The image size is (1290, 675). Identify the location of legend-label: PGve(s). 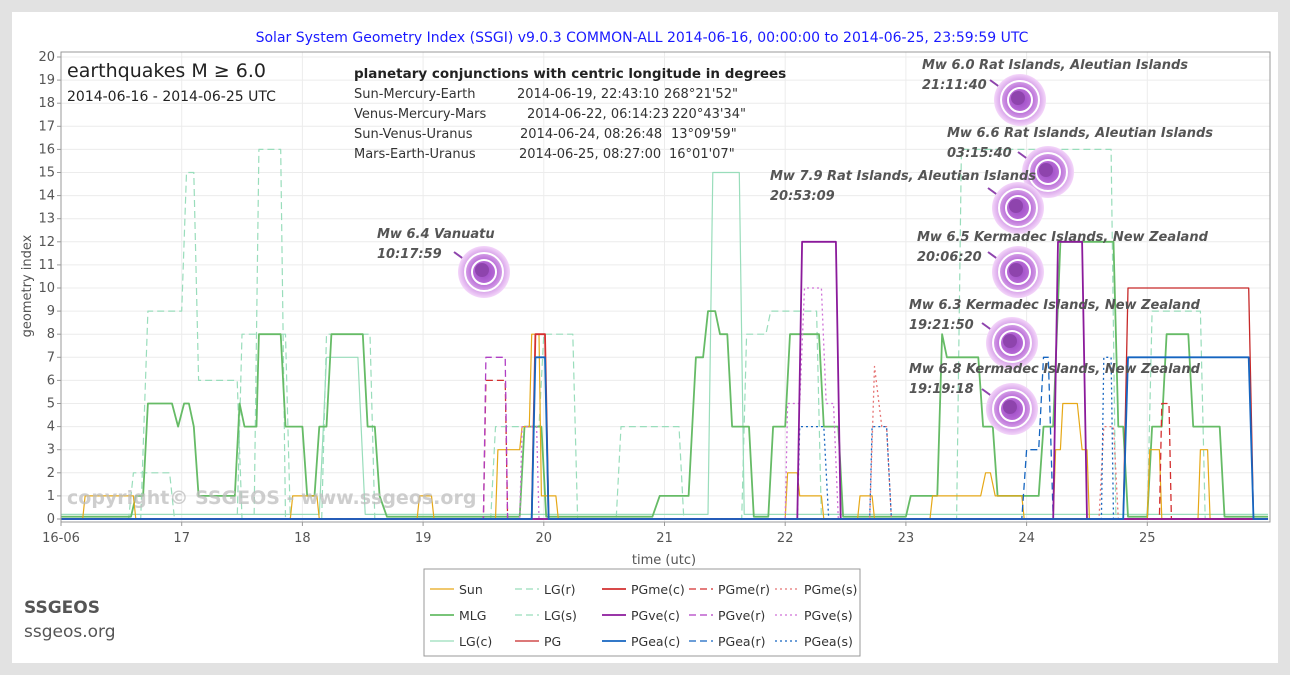
(828, 615).